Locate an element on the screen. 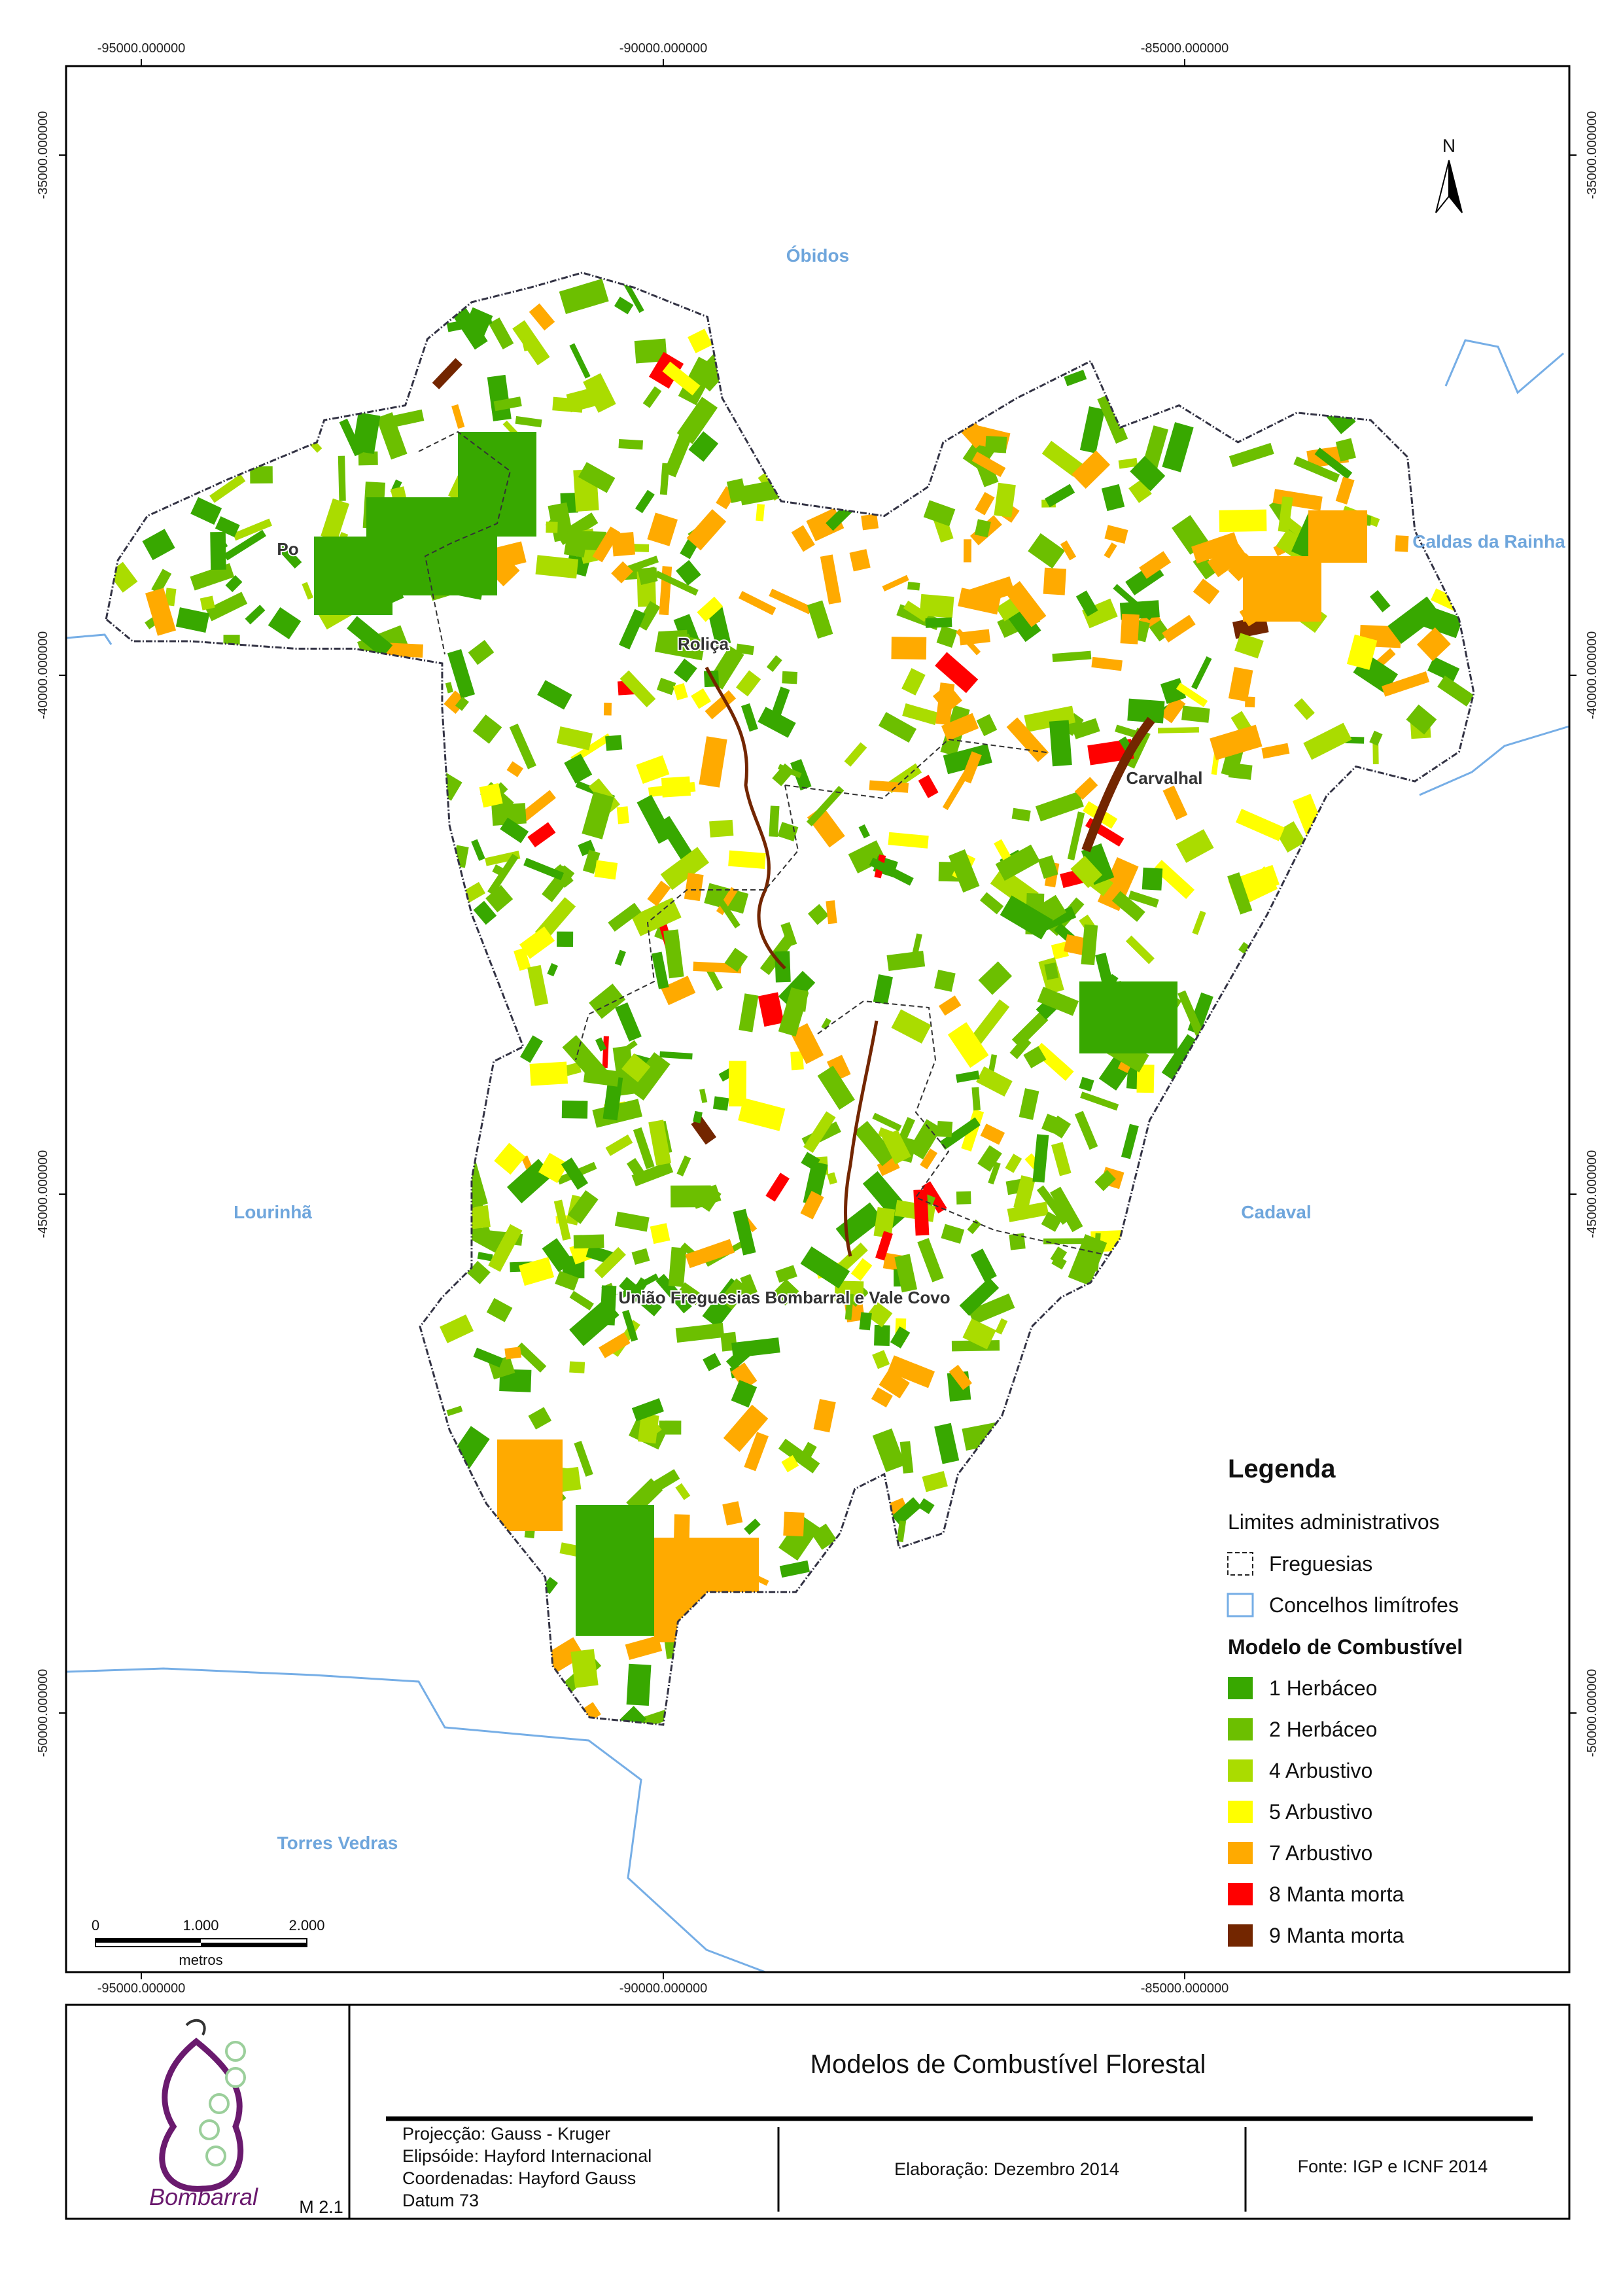  legend-label: 5 Arbustivo is located at coordinates (1320, 1812).